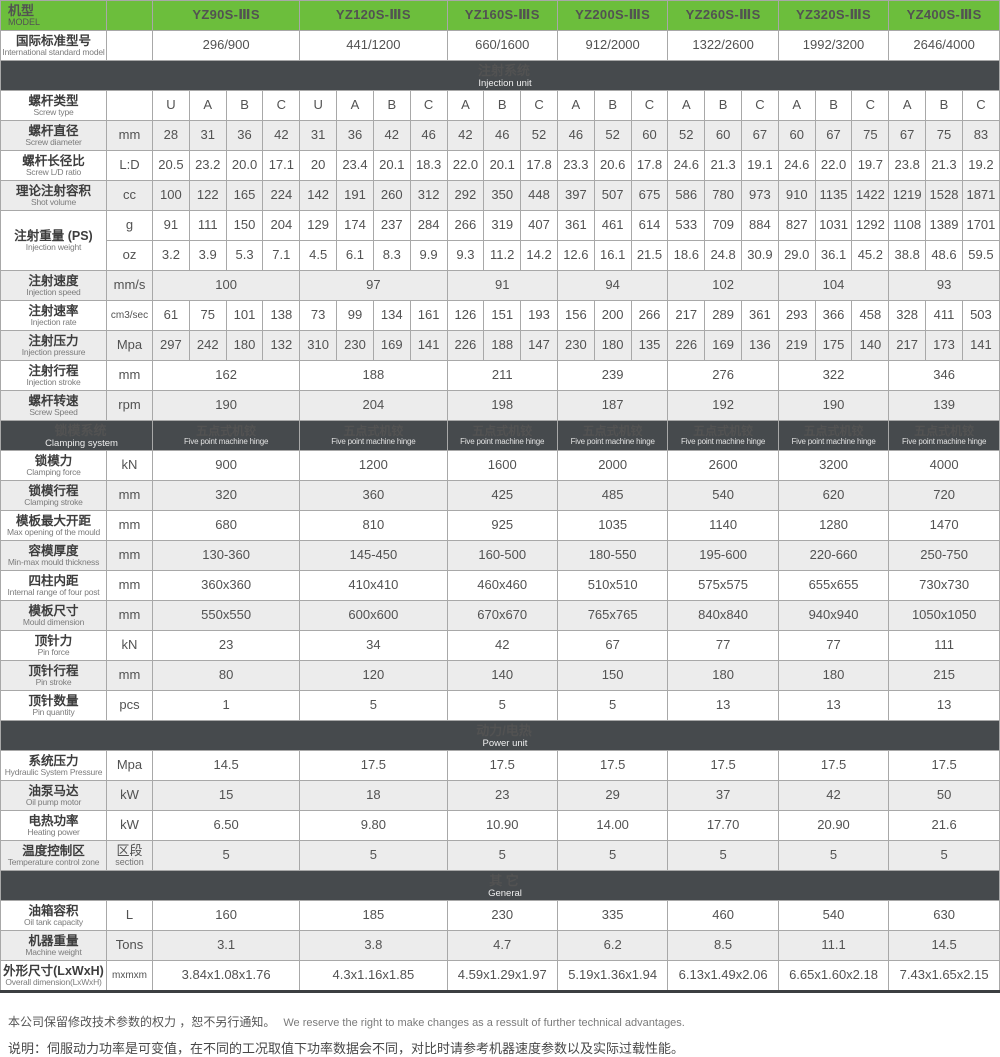  I want to click on spec-value: 30.9, so click(760, 255).